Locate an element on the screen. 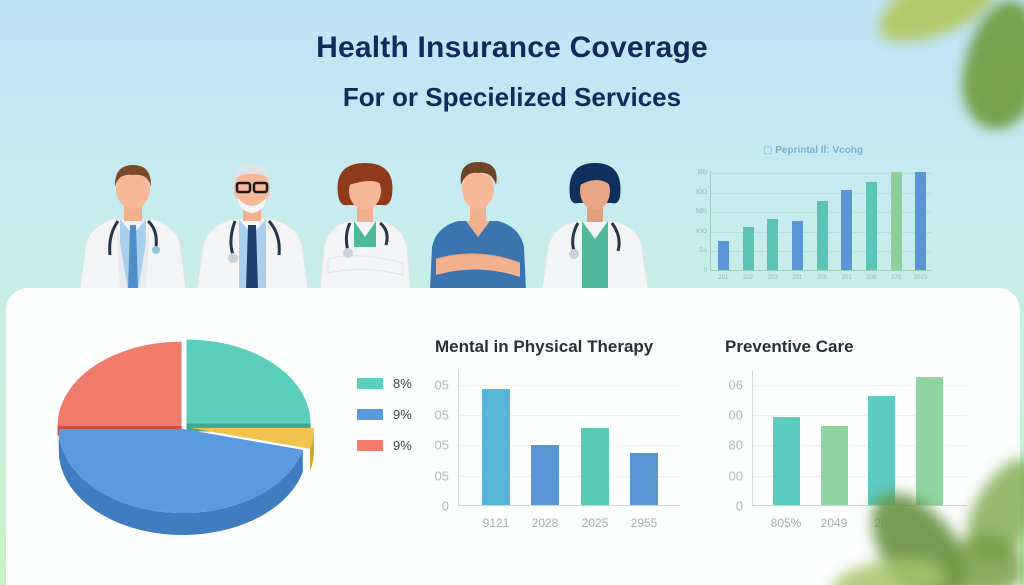 The image size is (1024, 585). legend-swatch-blue is located at coordinates (370, 414).